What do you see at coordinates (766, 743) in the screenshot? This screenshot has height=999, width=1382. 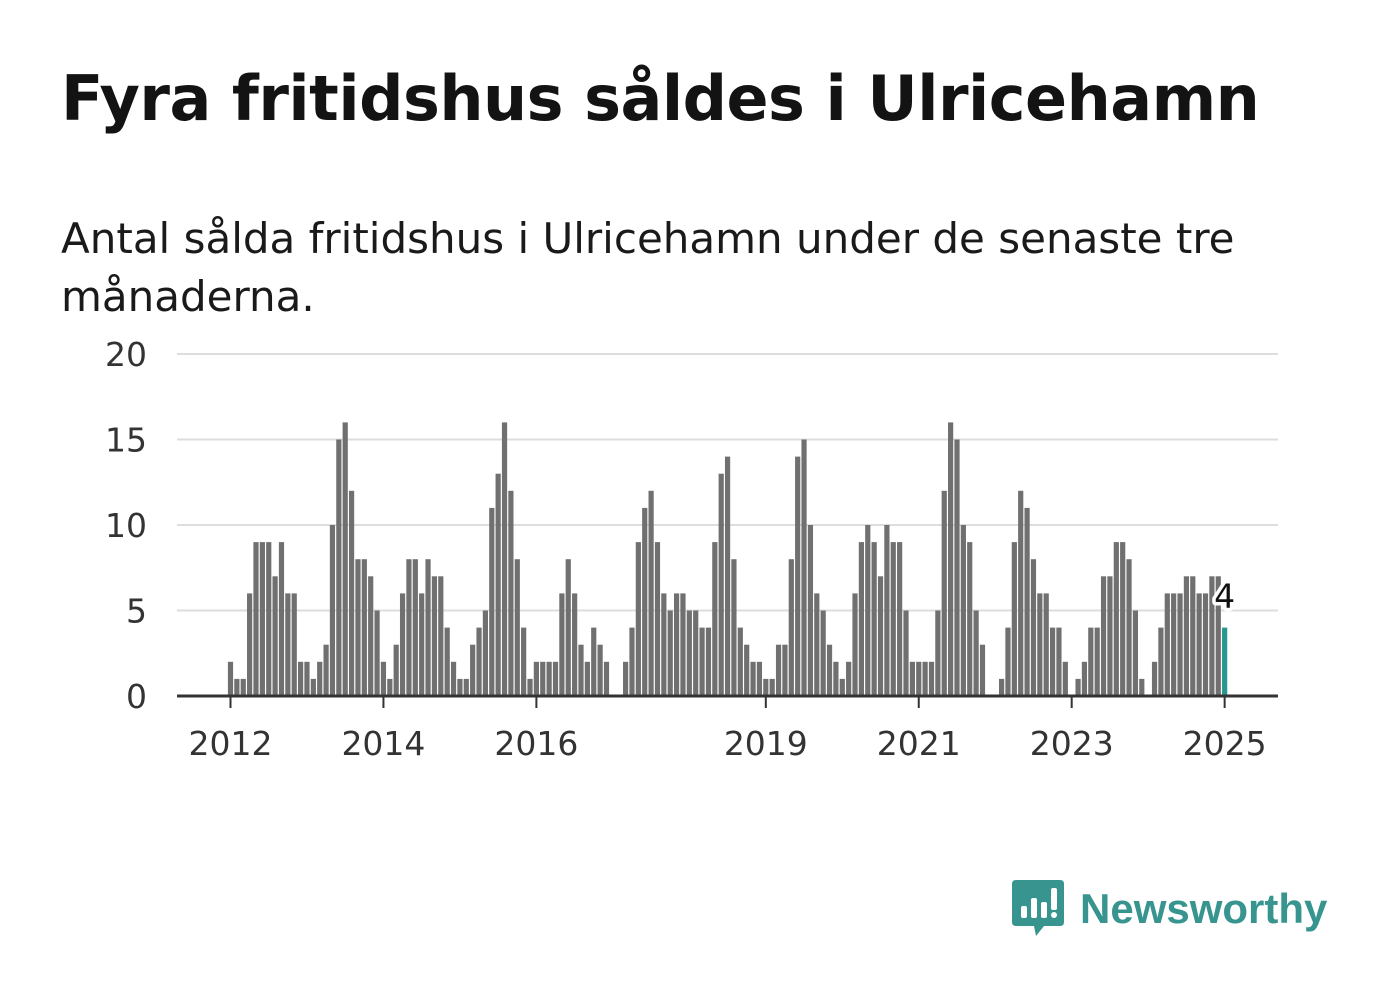 I see `x-tick-label: 2019` at bounding box center [766, 743].